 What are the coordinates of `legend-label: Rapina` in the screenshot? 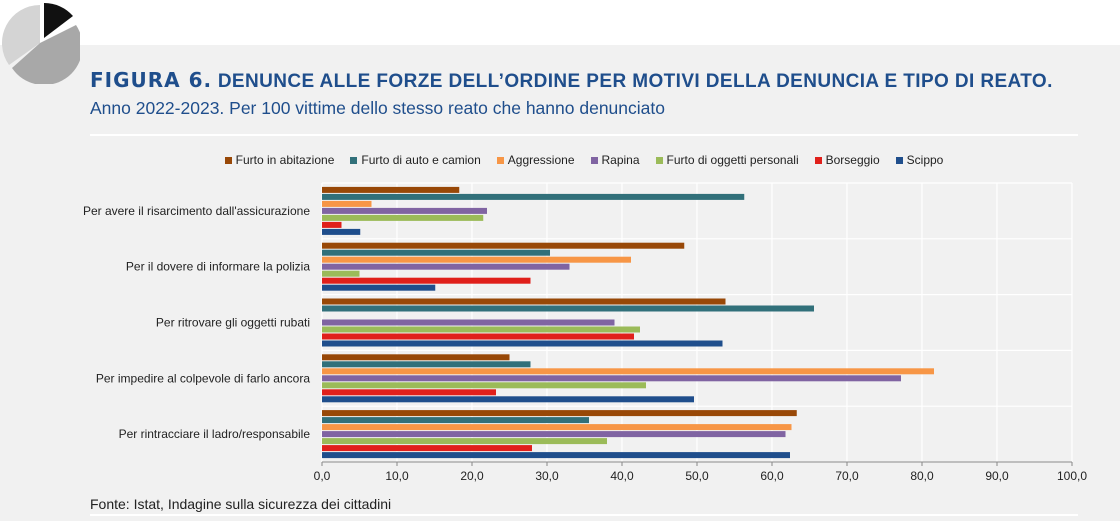 It's located at (620, 160).